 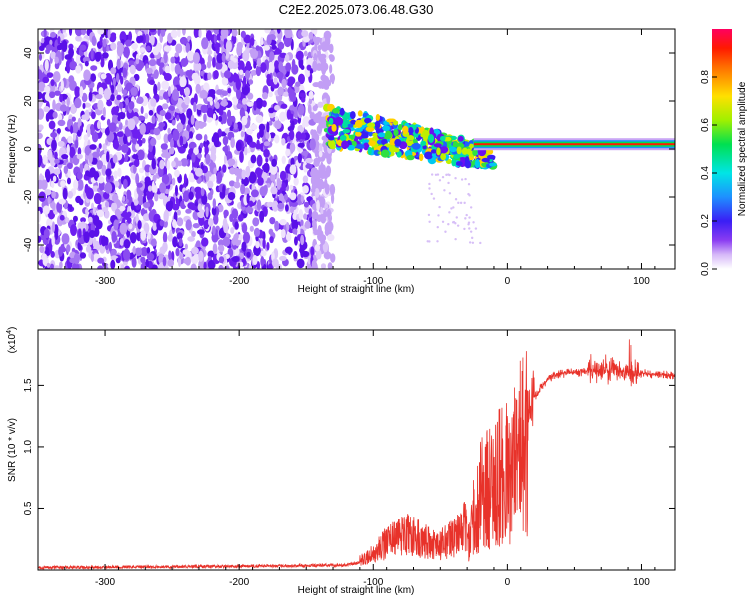 What do you see at coordinates (9, 332) in the screenshot?
I see `scale-factor-exponent: 4` at bounding box center [9, 332].